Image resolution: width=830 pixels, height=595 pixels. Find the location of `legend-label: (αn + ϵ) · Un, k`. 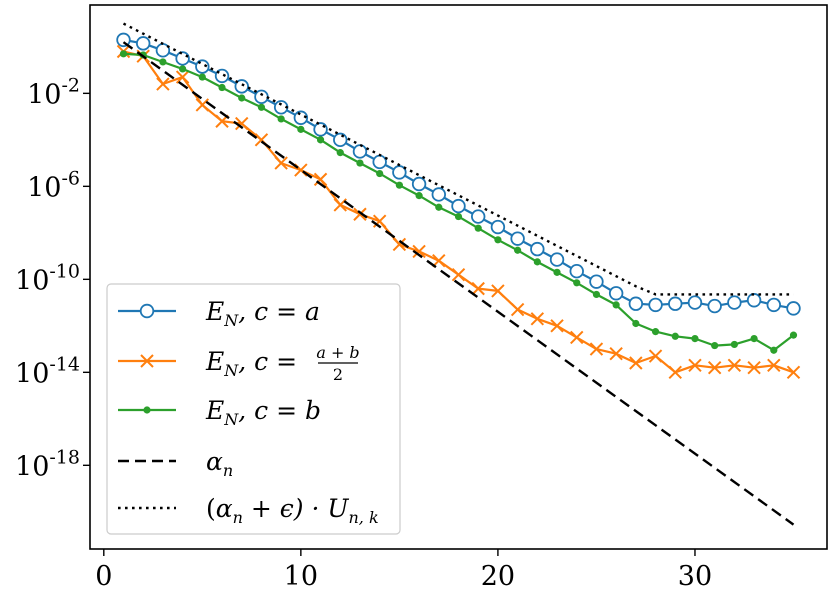

legend-label: (αn + ϵ) · Un, k is located at coordinates (292, 510).